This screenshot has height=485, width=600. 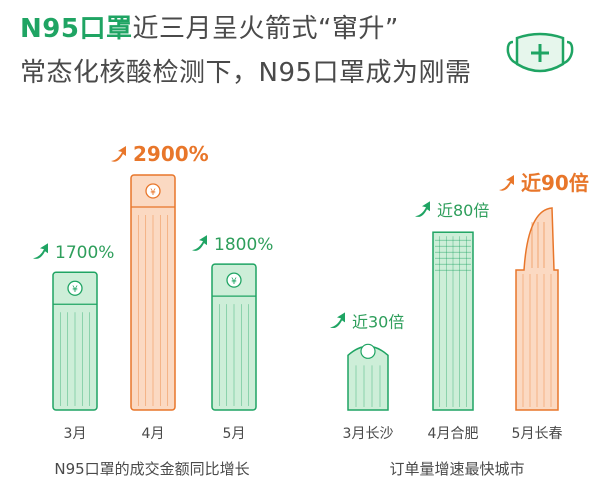 I want to click on value-label: 近30倍, so click(x=378, y=321).